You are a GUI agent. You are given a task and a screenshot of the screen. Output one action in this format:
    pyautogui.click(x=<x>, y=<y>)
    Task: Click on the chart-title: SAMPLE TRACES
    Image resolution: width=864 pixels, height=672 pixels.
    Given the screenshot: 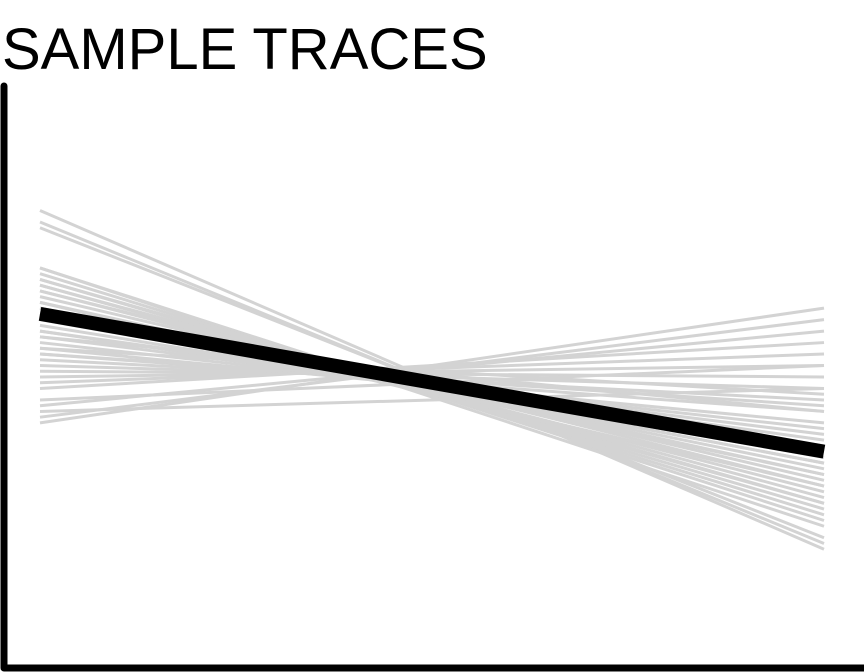 What is the action you would take?
    pyautogui.click(x=245, y=49)
    